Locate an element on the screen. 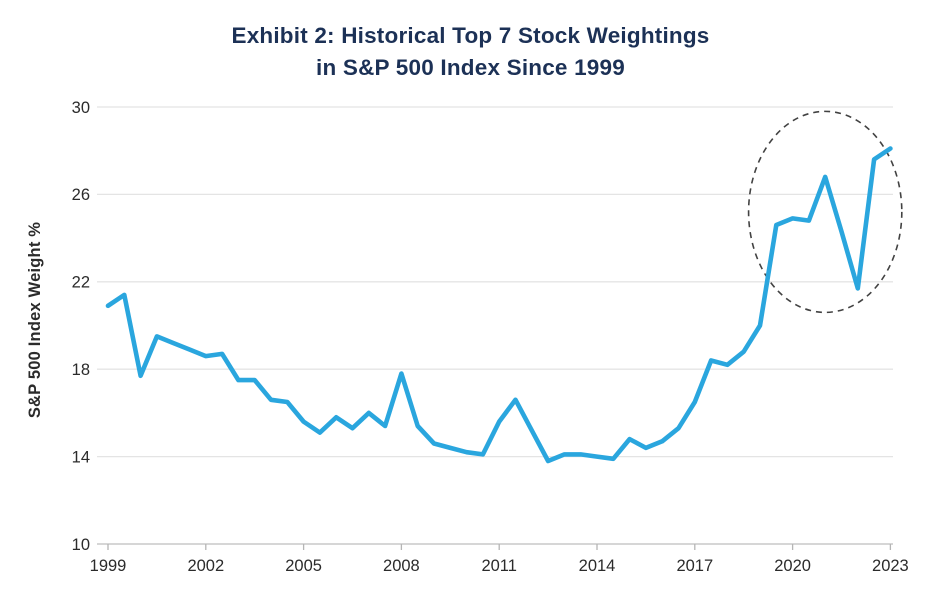 Image resolution: width=941 pixels, height=600 pixels. y-tick-label: 30 is located at coordinates (81, 108).